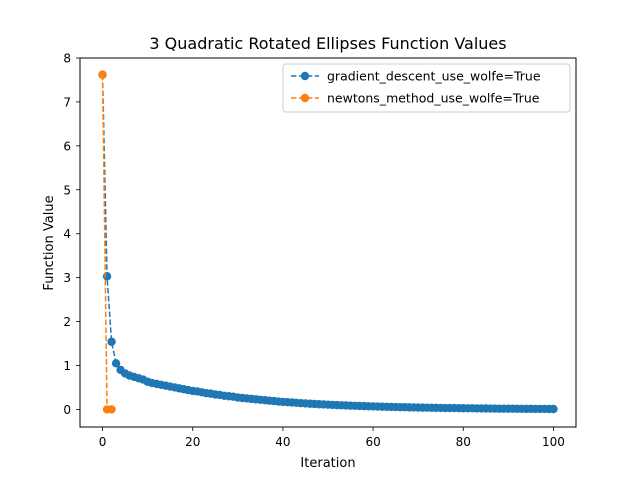 The height and width of the screenshot is (484, 640). I want to click on legend-item: newtons_method_use_wolfe=True, so click(415, 98).